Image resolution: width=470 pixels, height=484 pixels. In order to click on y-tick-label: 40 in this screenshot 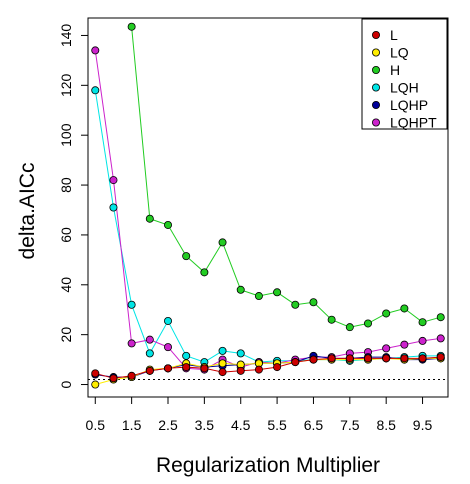, I will do `click(66, 285)`.